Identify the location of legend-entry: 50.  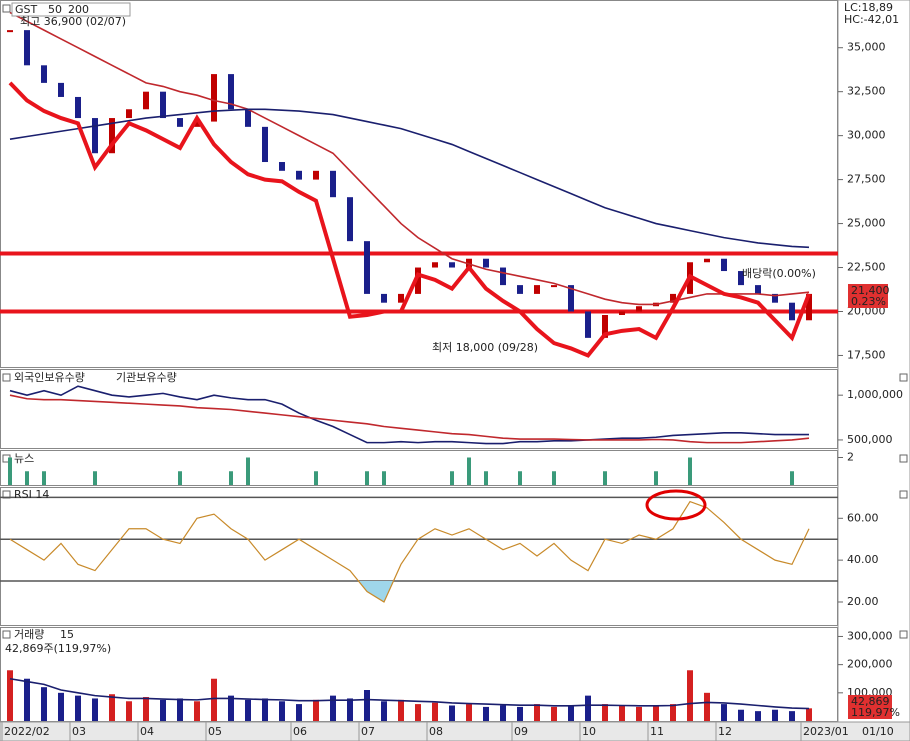
(55, 9).